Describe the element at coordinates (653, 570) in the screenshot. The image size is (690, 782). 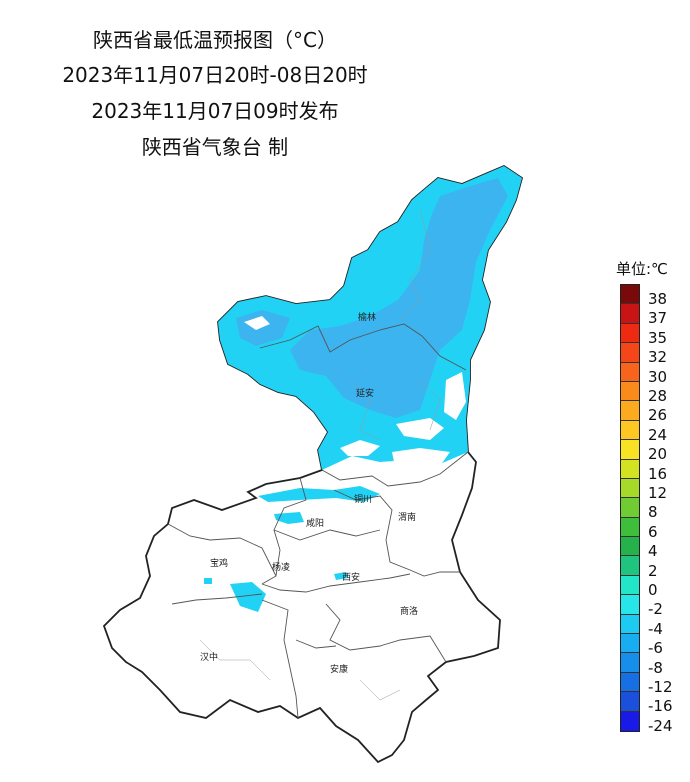
I see `legend-label: 2` at that location.